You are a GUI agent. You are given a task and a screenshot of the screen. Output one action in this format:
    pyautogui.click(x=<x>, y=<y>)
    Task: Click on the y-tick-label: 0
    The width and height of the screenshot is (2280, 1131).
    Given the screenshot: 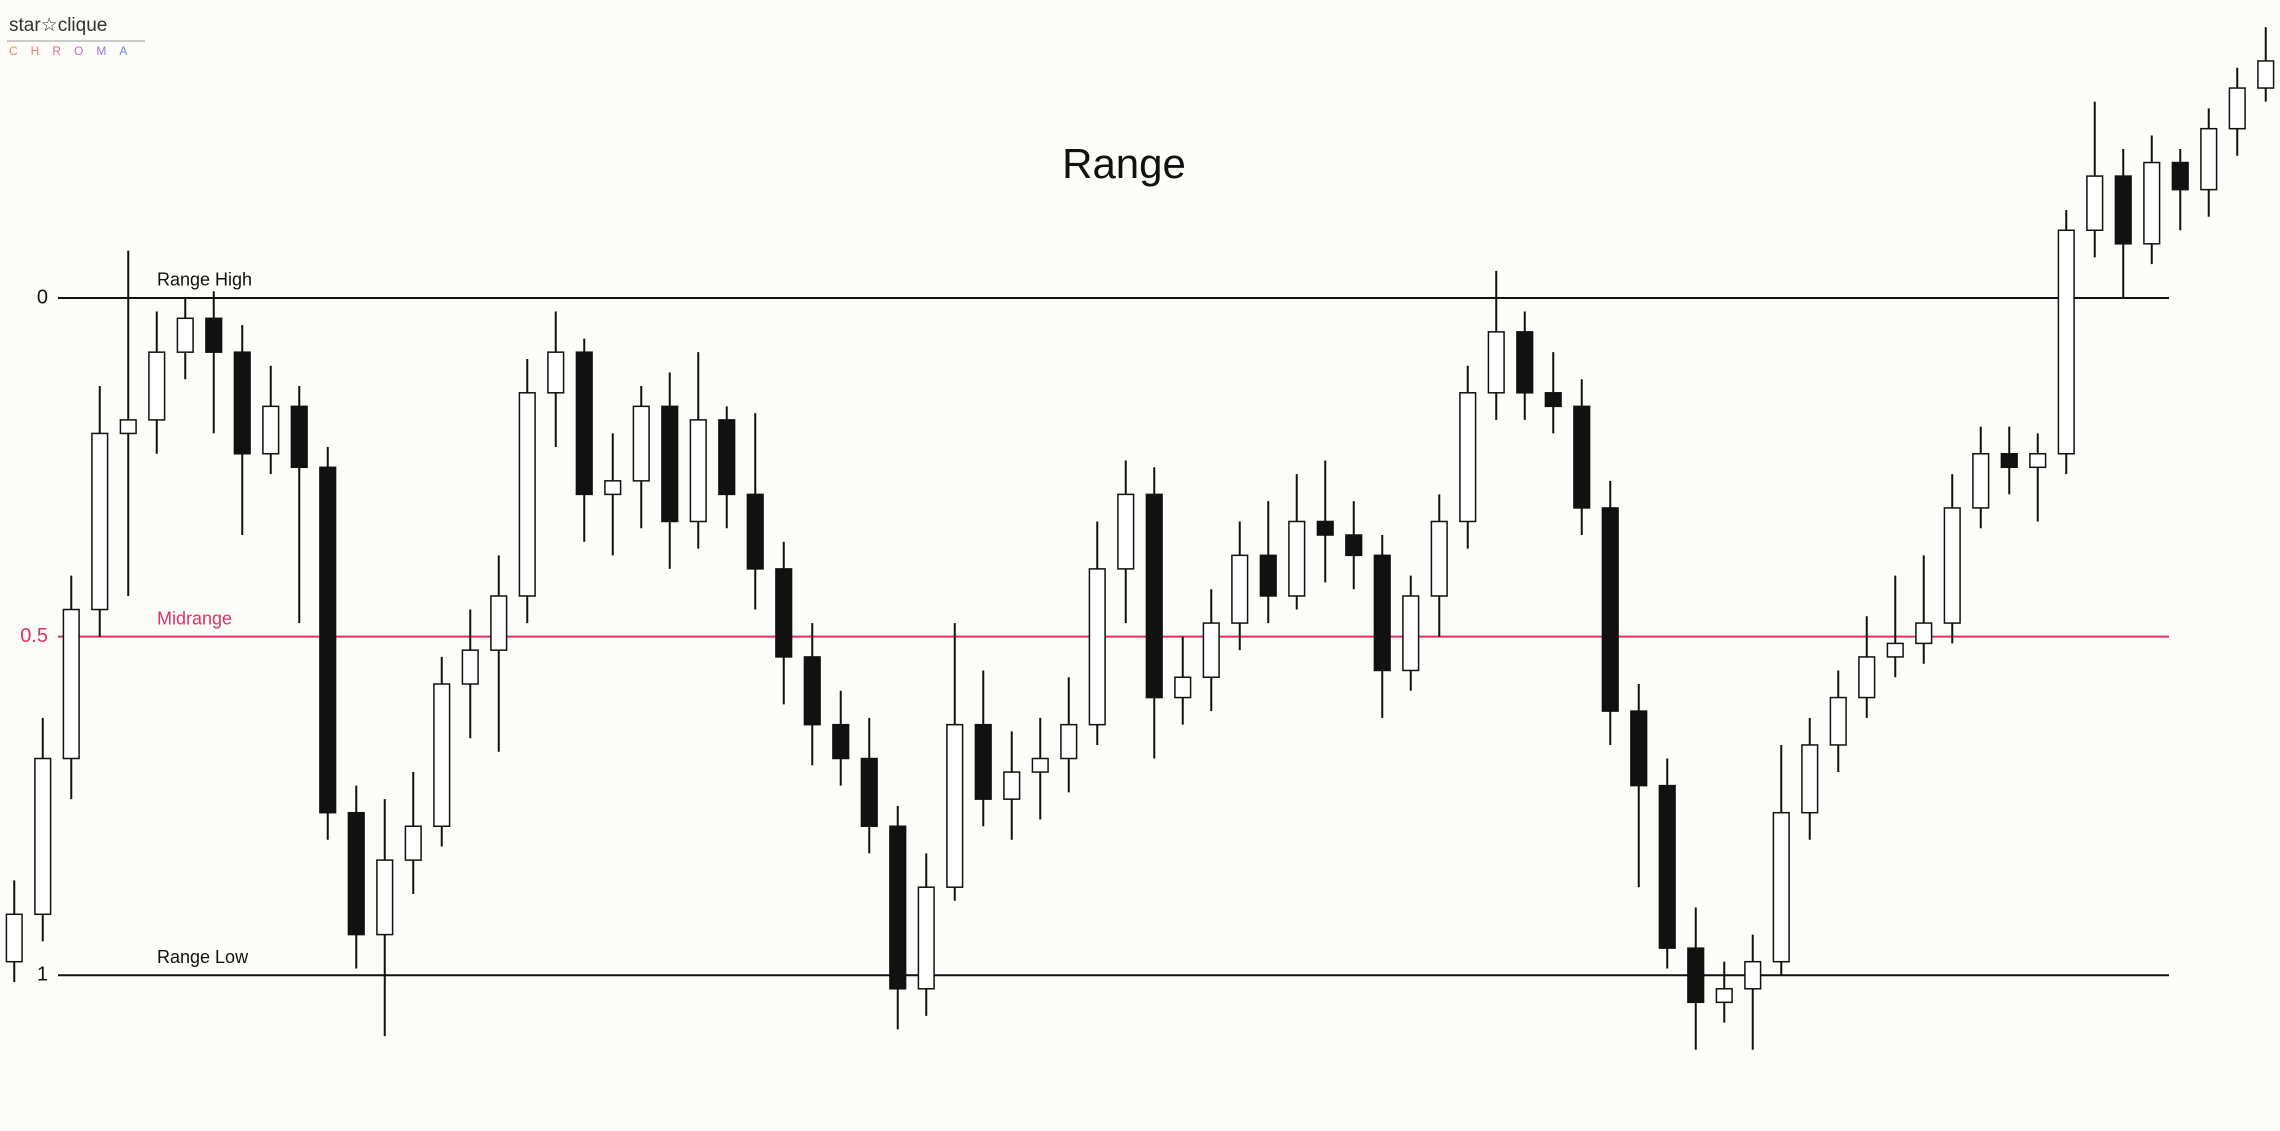 What is the action you would take?
    pyautogui.click(x=42, y=297)
    